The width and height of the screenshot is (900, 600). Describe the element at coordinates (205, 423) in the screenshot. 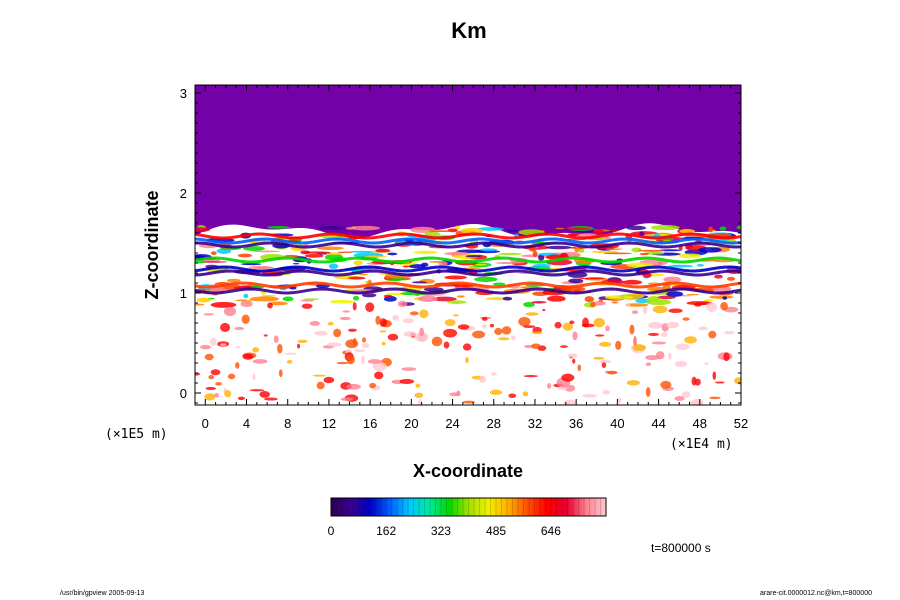

I see `x-tick-label: 0` at that location.